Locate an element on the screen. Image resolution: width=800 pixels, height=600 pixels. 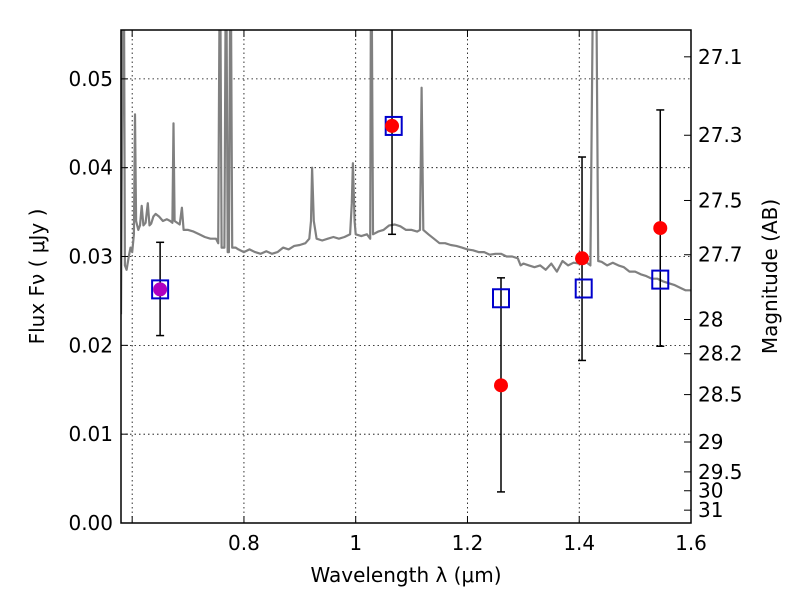
right-tick-label: 31 is located at coordinates (710, 510).